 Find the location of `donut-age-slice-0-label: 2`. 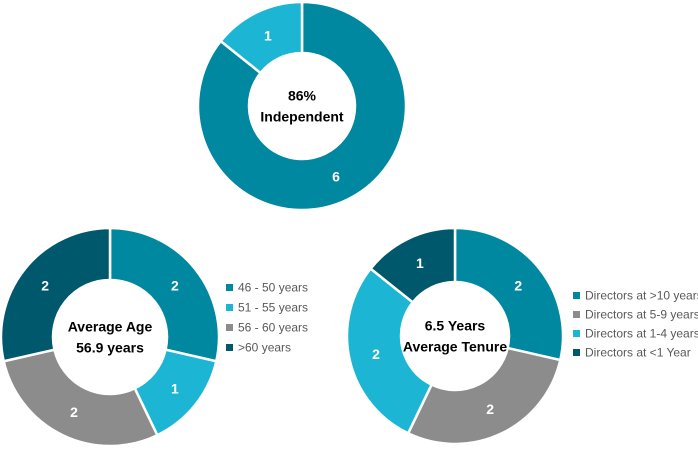

donut-age-slice-0-label: 2 is located at coordinates (175, 285).